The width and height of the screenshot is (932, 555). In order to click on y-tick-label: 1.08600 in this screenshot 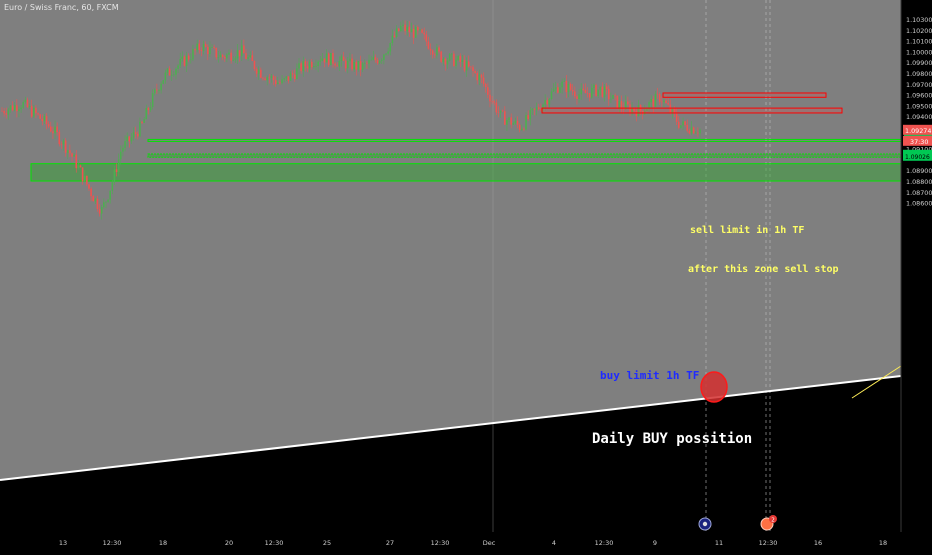, I will do `click(919, 204)`.